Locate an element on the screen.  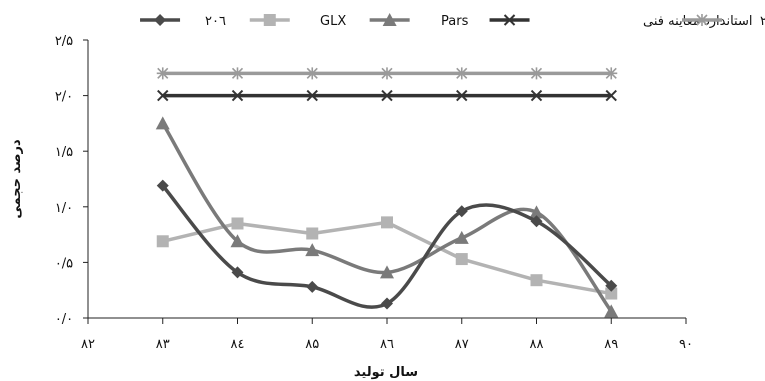
y-tick-label: ۰/۰ is located at coordinates (64, 319).